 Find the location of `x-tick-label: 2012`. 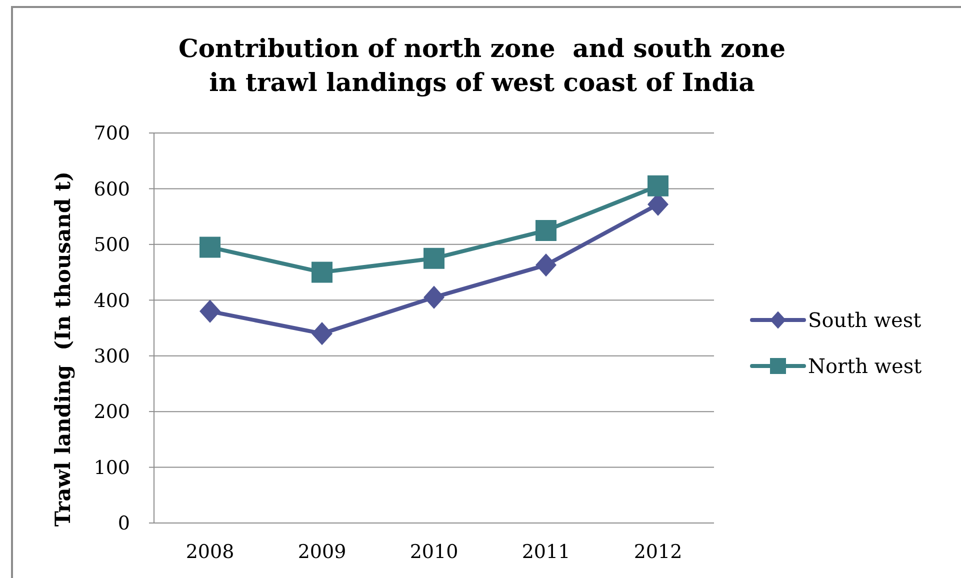

x-tick-label: 2012 is located at coordinates (658, 552).